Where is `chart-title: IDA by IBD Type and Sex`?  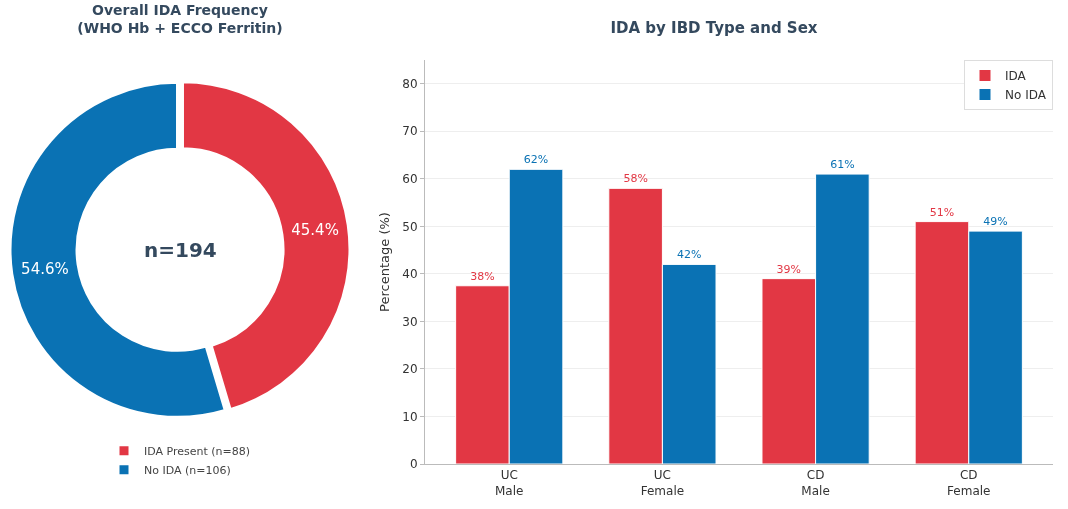
chart-title: IDA by IBD Type and Sex is located at coordinates (714, 28).